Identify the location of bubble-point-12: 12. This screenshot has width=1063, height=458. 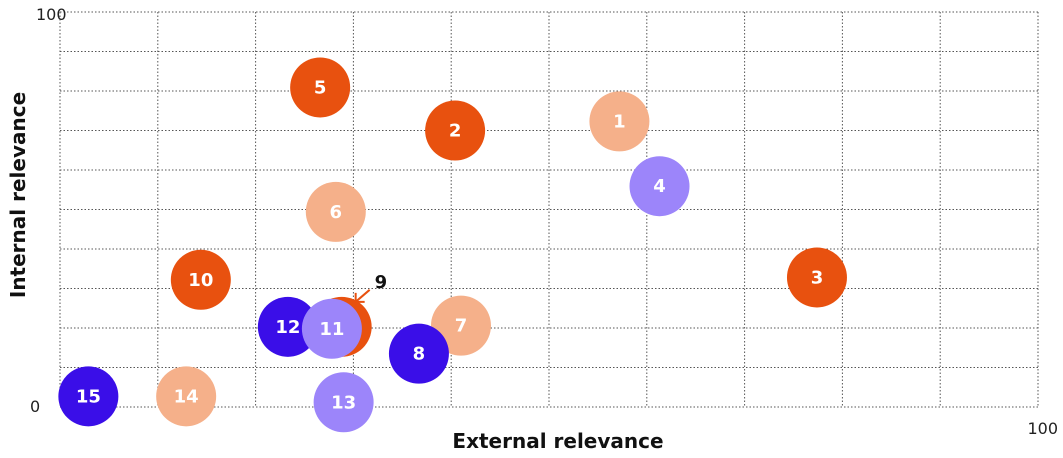
(287, 326).